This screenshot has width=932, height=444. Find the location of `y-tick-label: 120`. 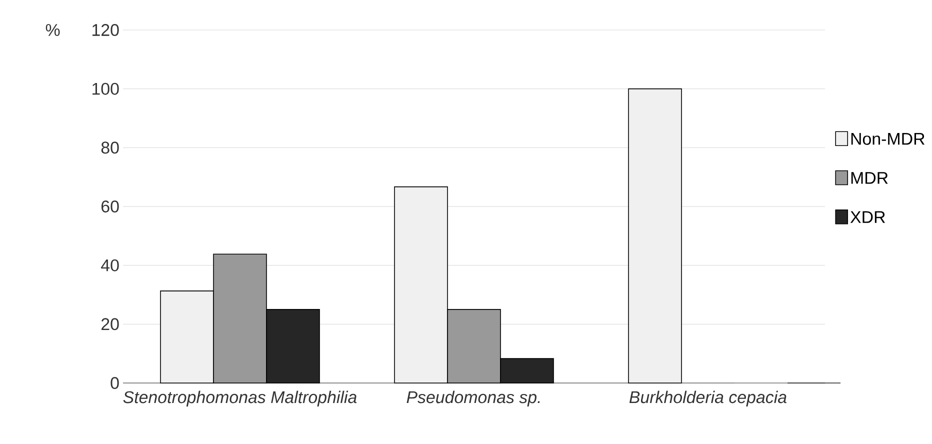

y-tick-label: 120 is located at coordinates (105, 30).